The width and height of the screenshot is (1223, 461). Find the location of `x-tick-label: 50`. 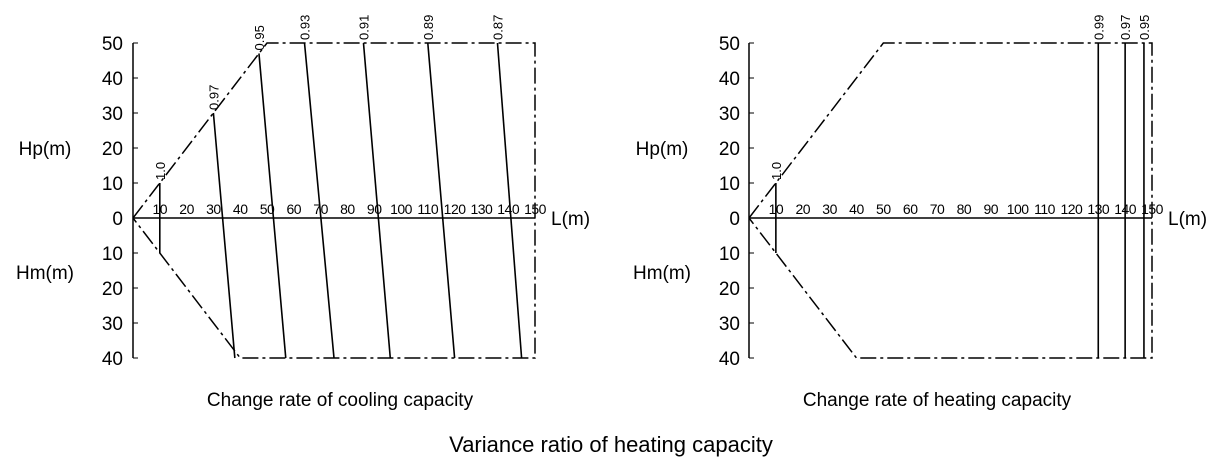

x-tick-label: 50 is located at coordinates (883, 209).